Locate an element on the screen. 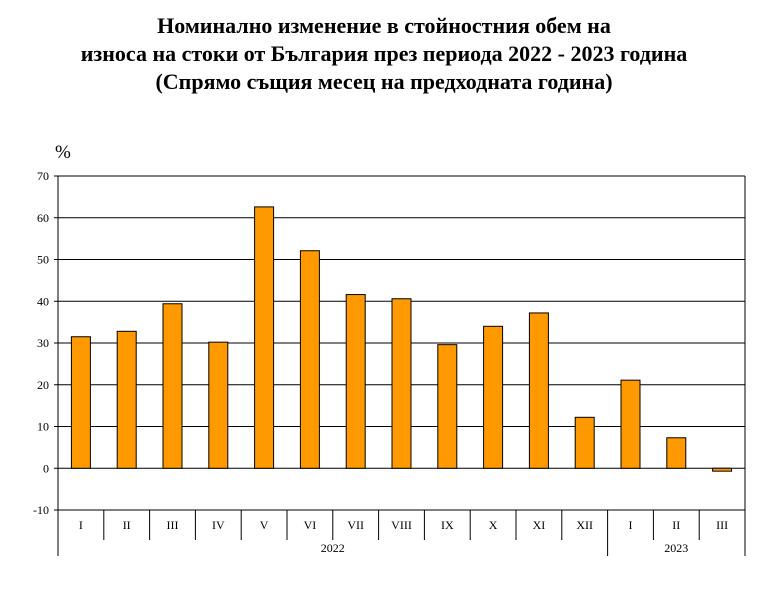 The image size is (768, 595). y-tick-label: 0 is located at coordinates (46, 468).